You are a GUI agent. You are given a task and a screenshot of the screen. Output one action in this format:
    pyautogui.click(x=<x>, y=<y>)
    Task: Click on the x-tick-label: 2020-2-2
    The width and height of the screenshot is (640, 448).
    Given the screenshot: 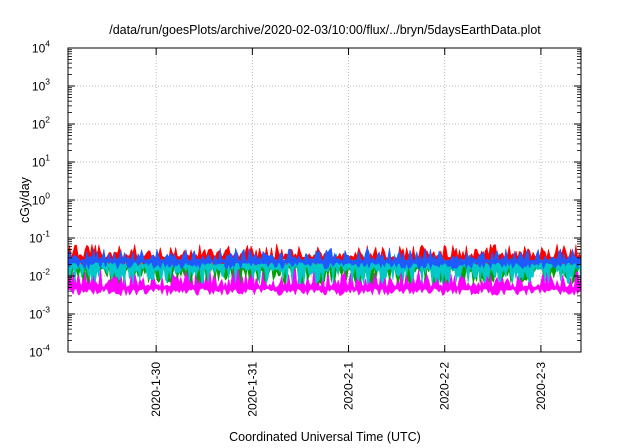 What is the action you would take?
    pyautogui.click(x=445, y=386)
    